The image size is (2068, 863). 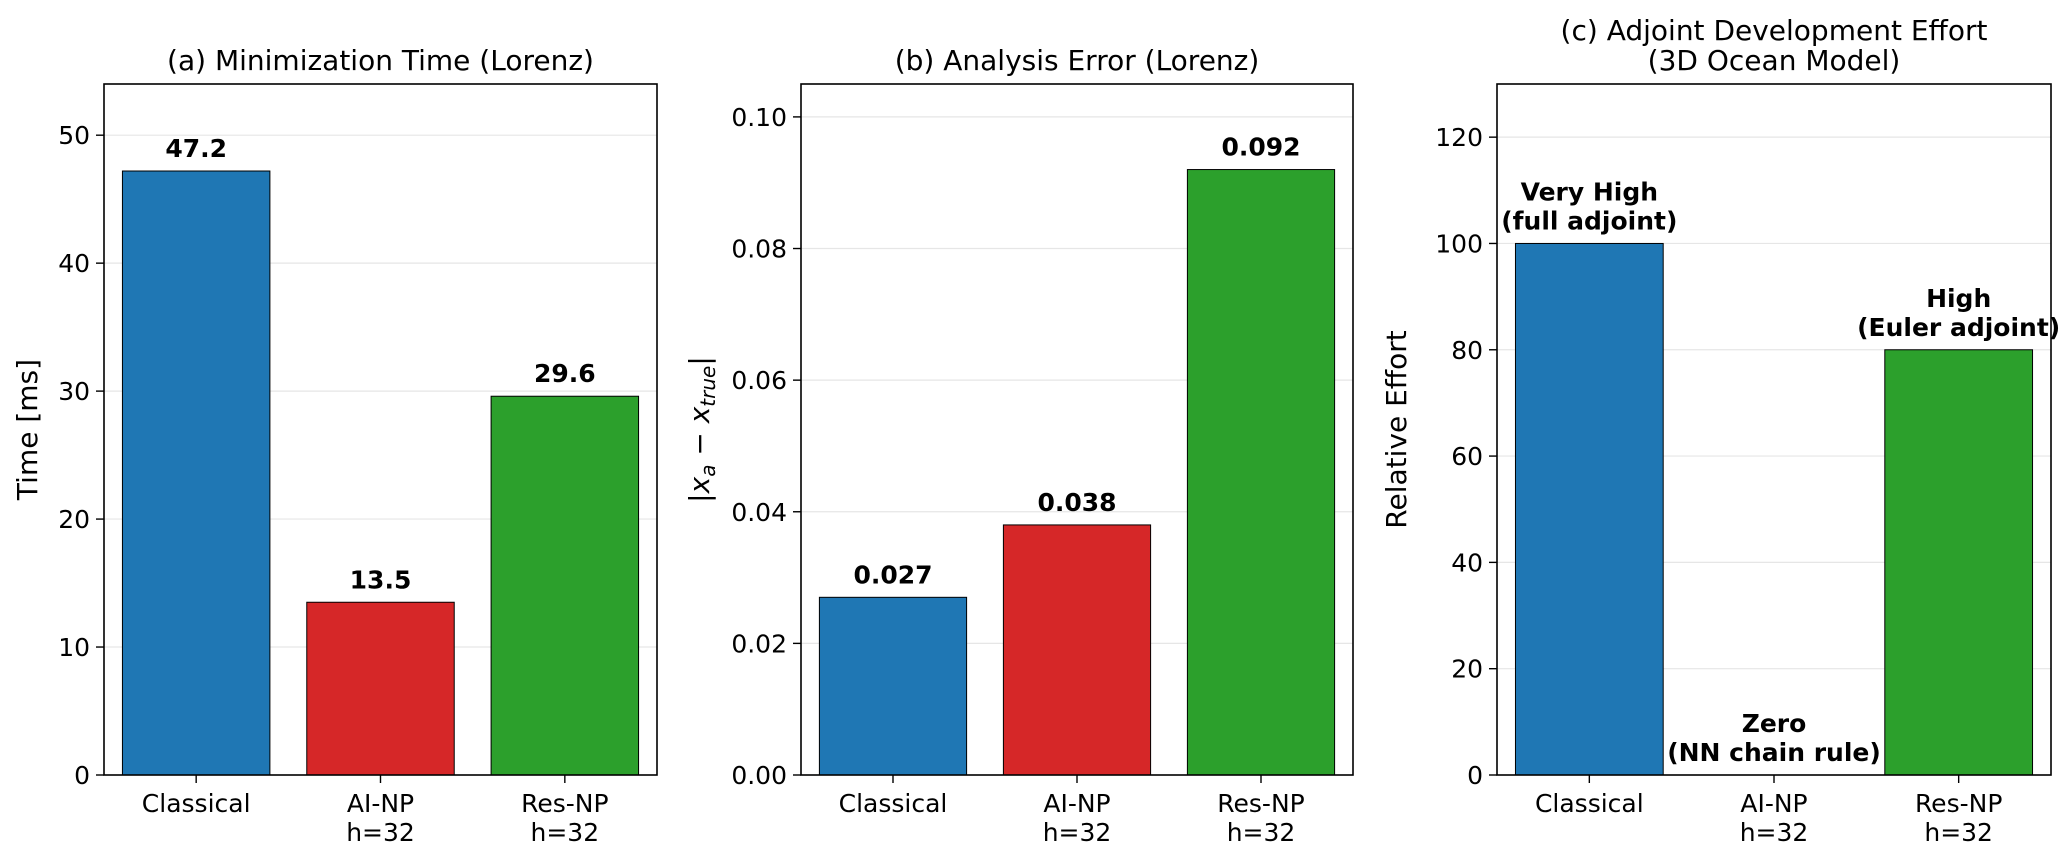 I want to click on chart-title: (3D Ocean Model), so click(x=1774, y=60).